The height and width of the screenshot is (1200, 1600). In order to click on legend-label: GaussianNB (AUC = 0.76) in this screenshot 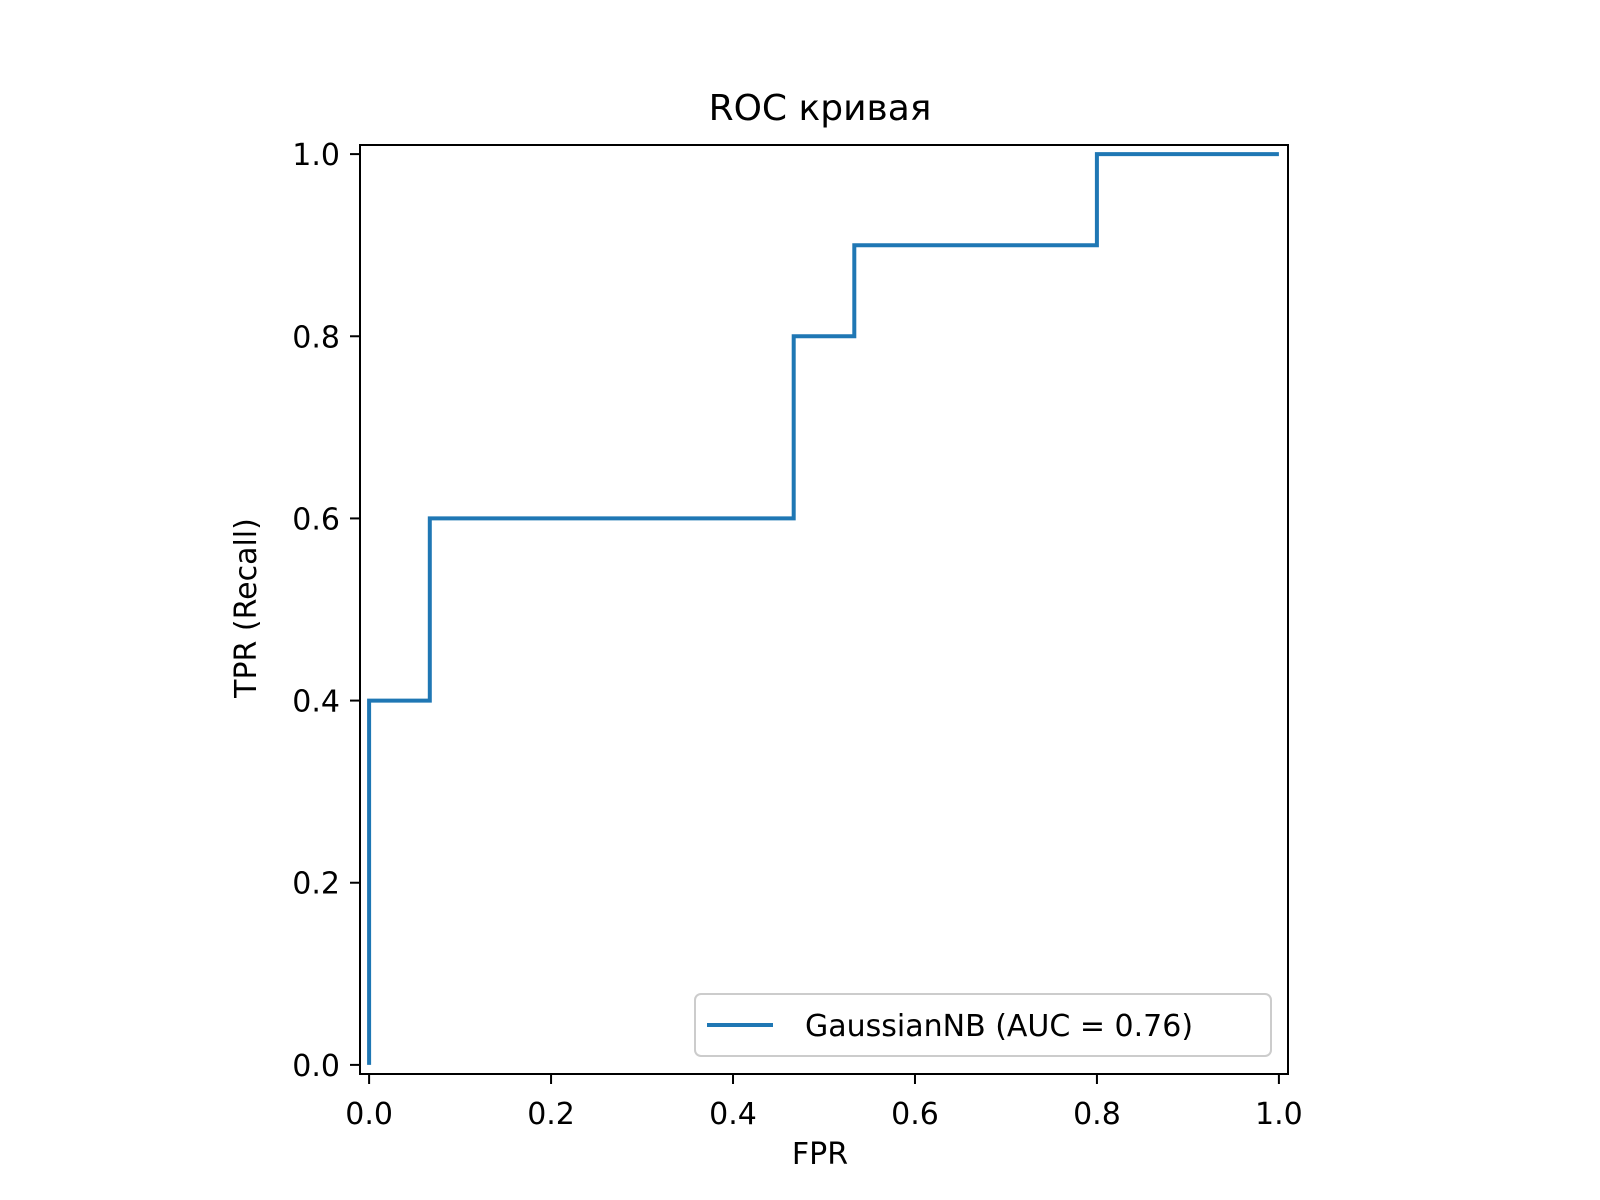, I will do `click(999, 1026)`.